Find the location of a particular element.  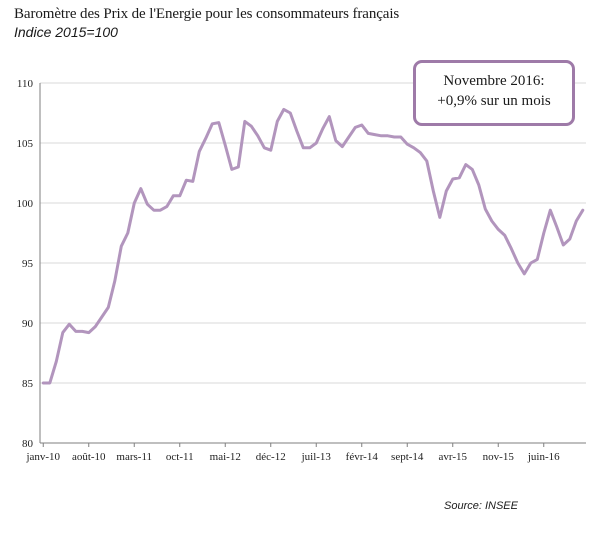

y-tick-label: 95 is located at coordinates (28, 264).